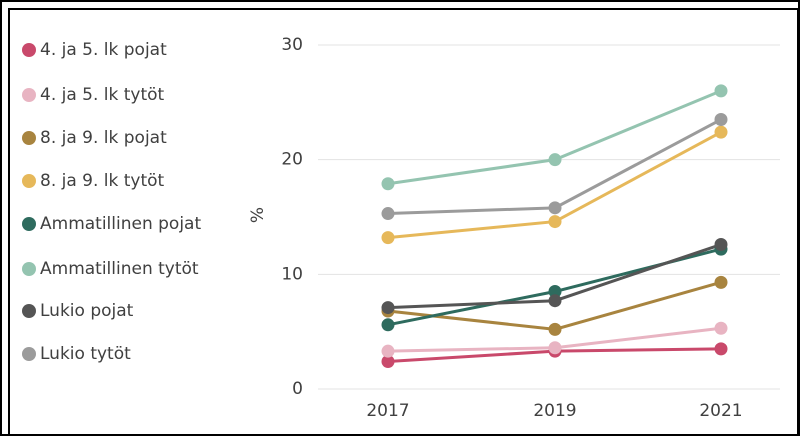  What do you see at coordinates (119, 269) in the screenshot?
I see `legend-label: Ammatillinen tytöt` at bounding box center [119, 269].